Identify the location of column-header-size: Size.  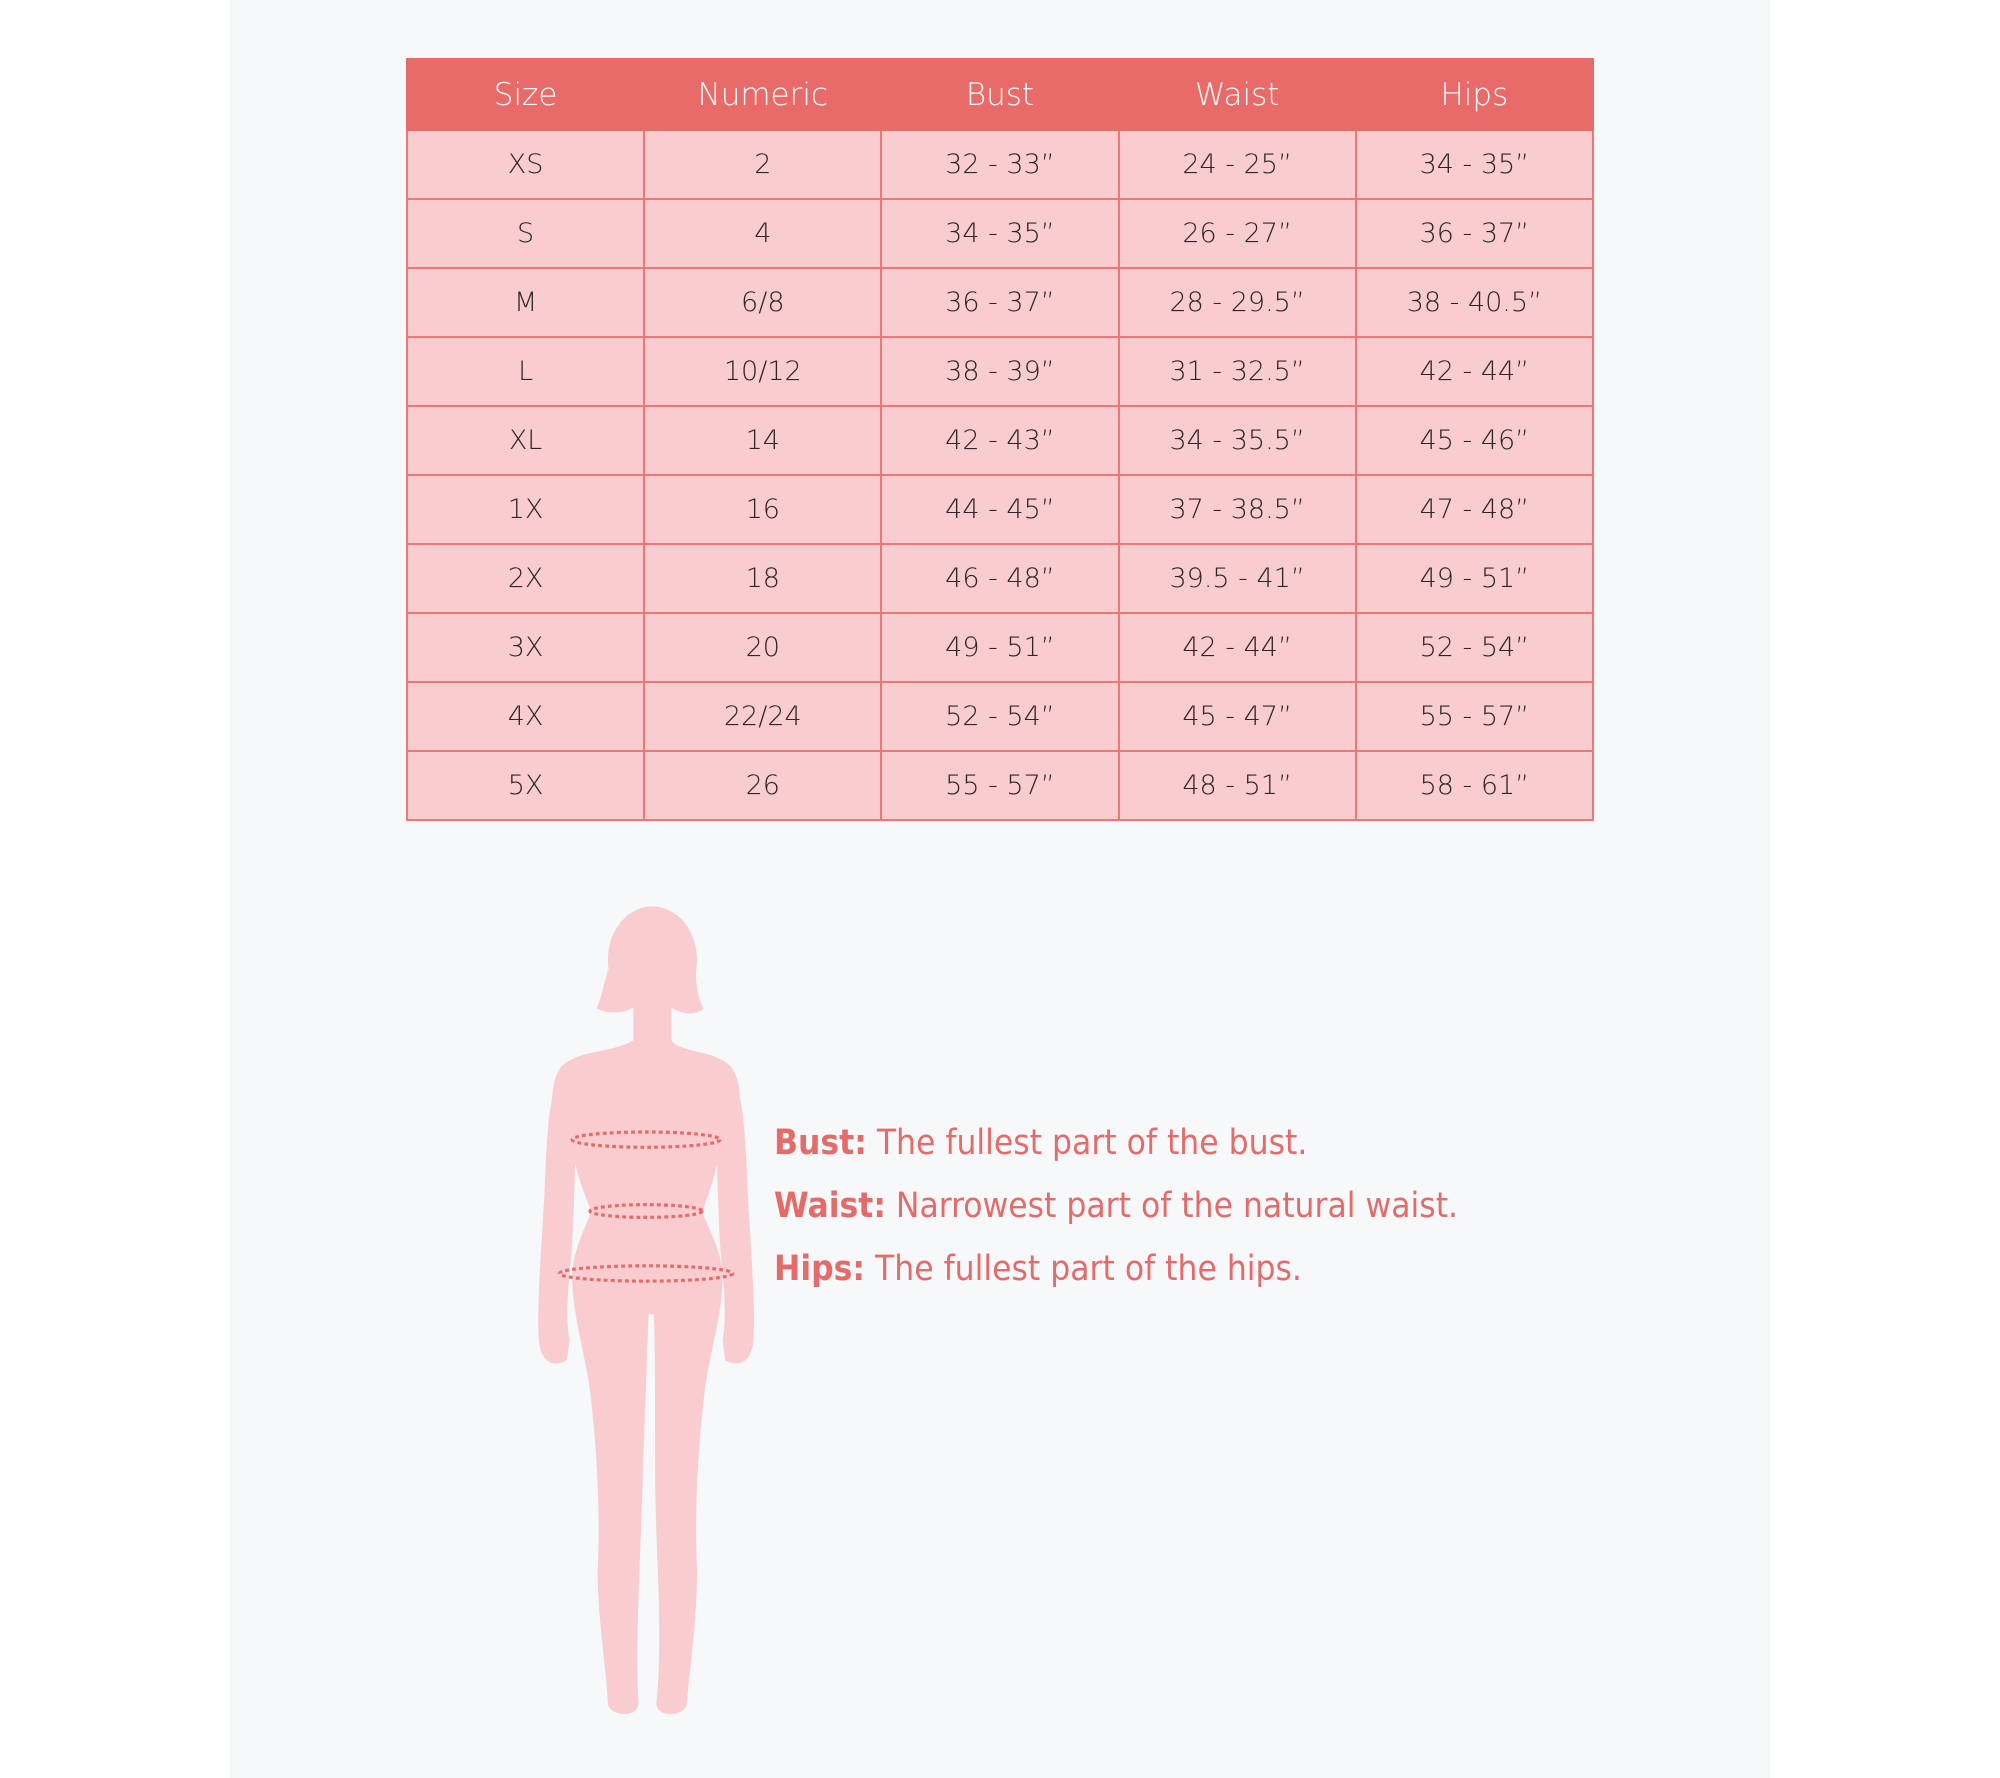
(525, 94).